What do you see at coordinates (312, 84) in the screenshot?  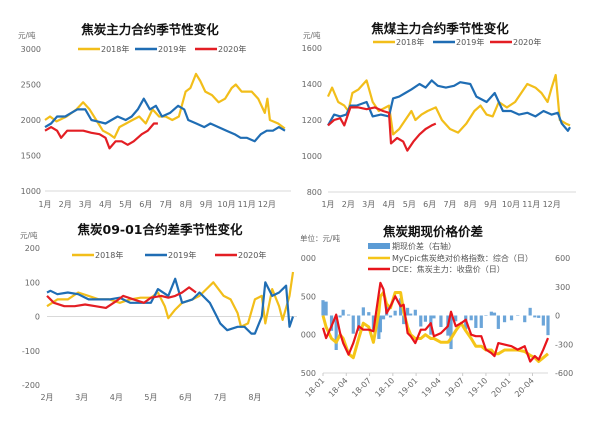 I see `y-tick-label: 1400` at bounding box center [312, 84].